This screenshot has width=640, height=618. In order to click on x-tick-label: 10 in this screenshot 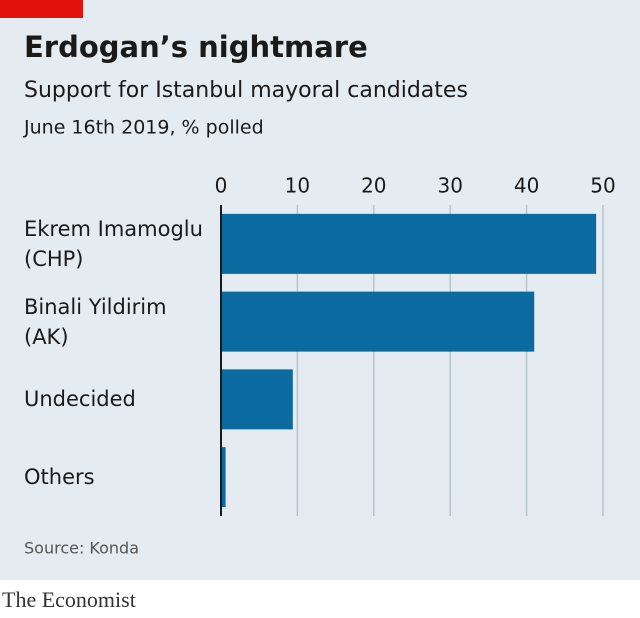, I will do `click(297, 186)`.